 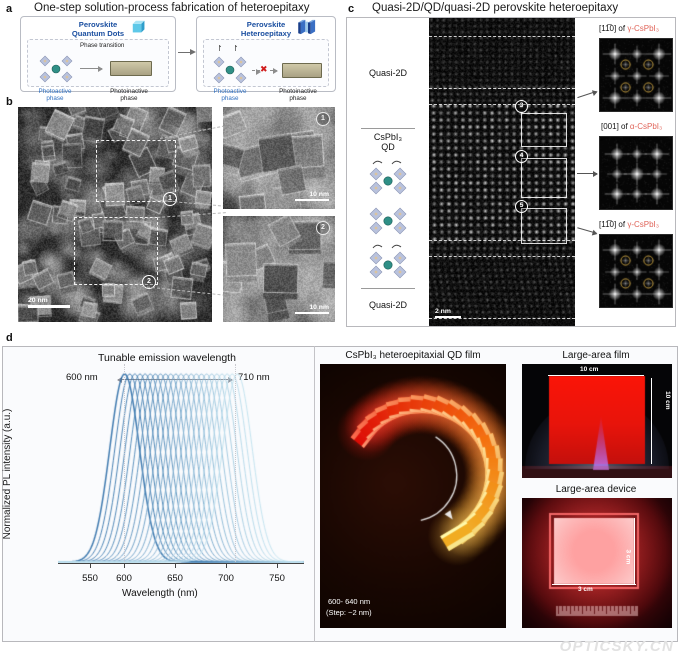 What do you see at coordinates (585, 589) in the screenshot?
I see `device-dim-bottom-label: 3 cm` at bounding box center [585, 589].